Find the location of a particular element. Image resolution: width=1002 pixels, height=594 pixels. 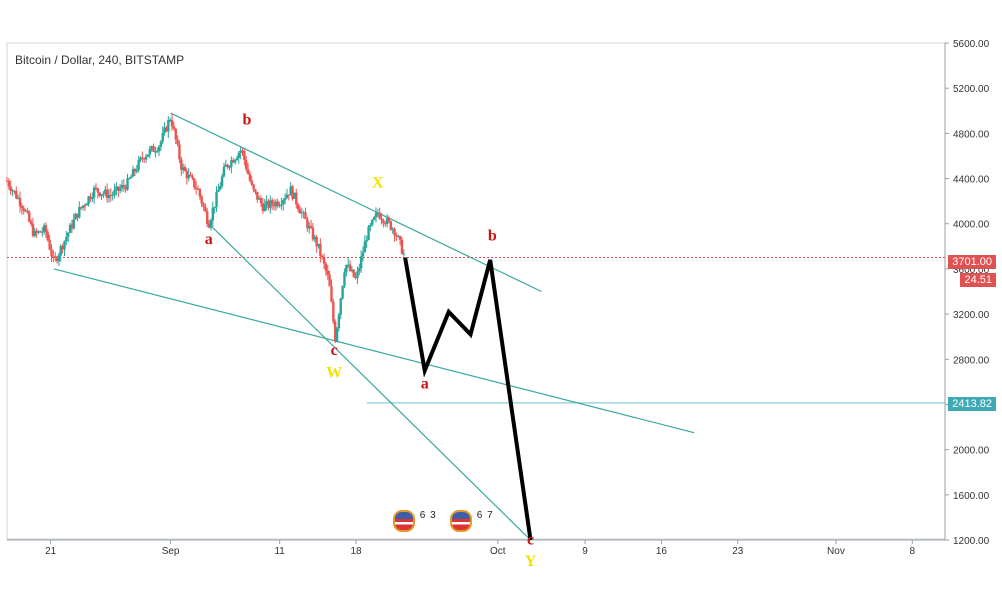

x-tick-label: Nov is located at coordinates (836, 551).